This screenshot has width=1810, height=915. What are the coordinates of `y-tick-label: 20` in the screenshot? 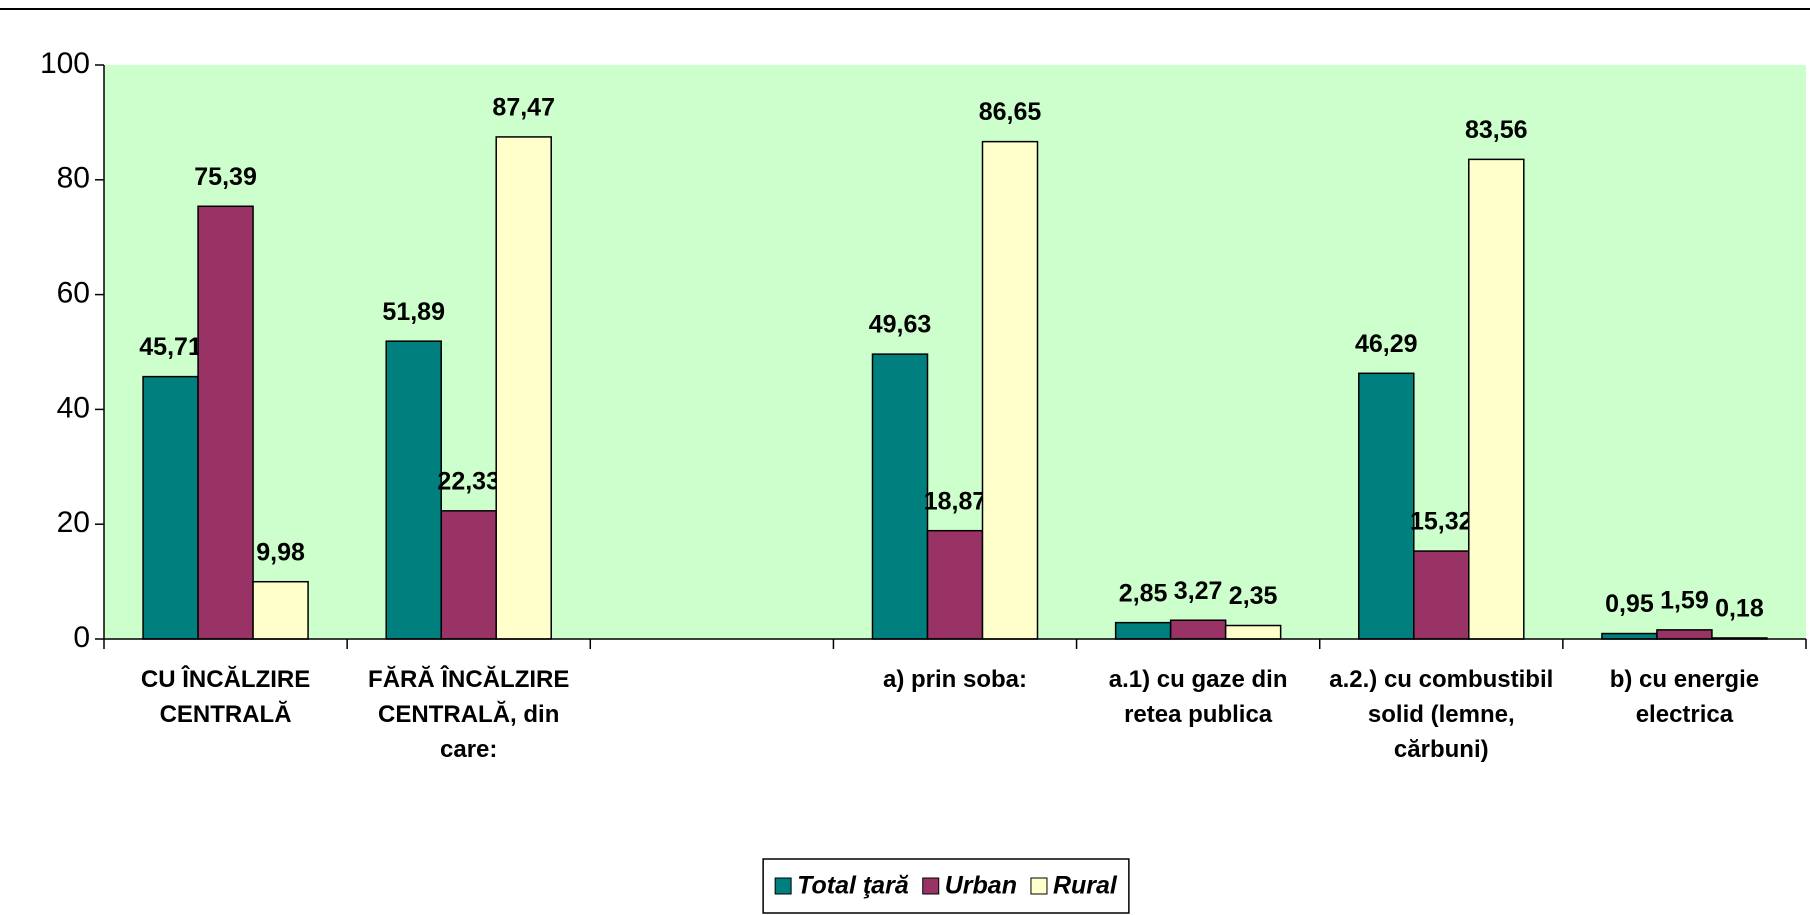 It's located at (73, 522).